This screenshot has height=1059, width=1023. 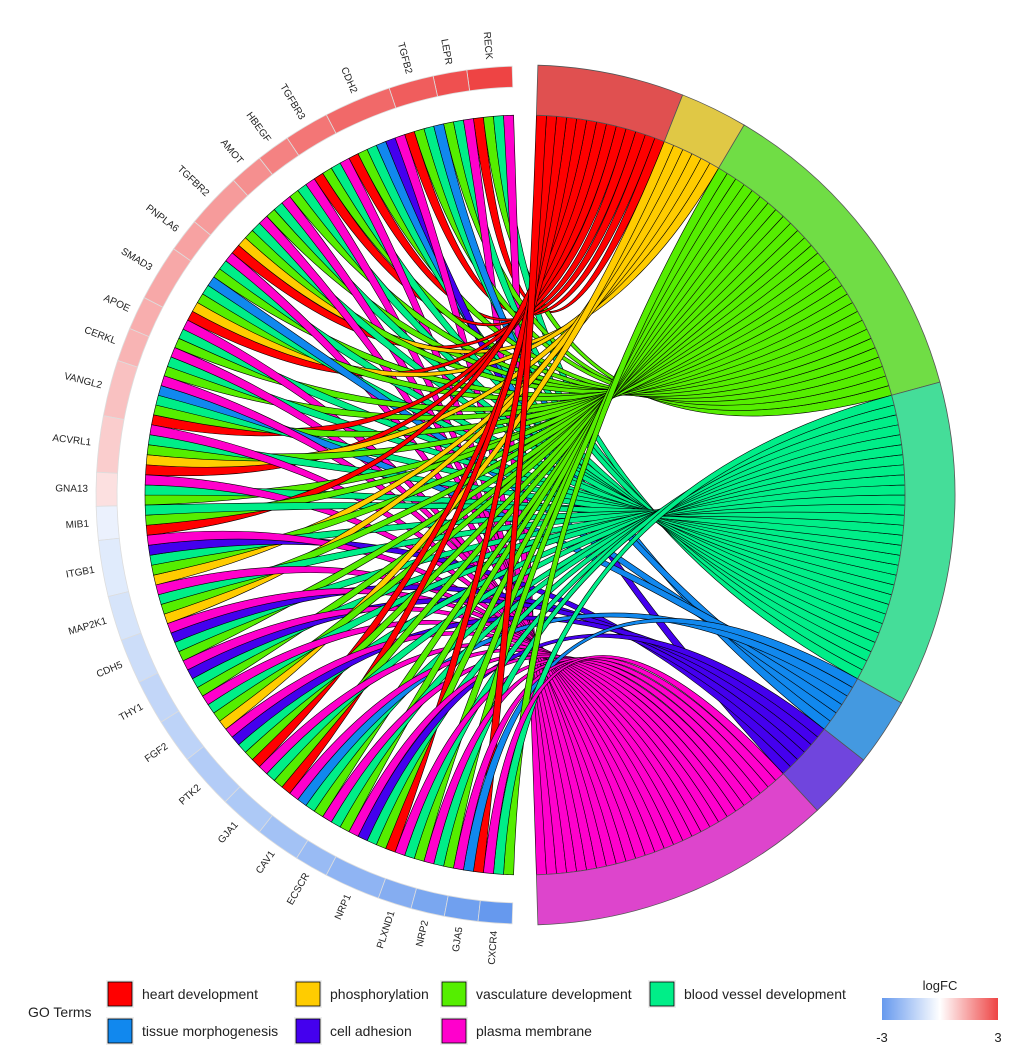 I want to click on gene-label-gja5: GJA5, so click(x=458, y=939).